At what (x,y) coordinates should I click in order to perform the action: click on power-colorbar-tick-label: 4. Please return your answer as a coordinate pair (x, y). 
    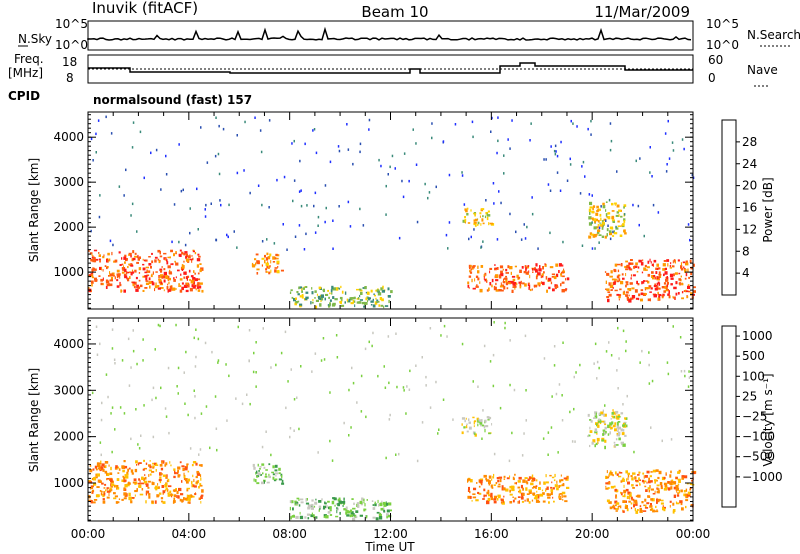
    Looking at the image, I should click on (746, 273).